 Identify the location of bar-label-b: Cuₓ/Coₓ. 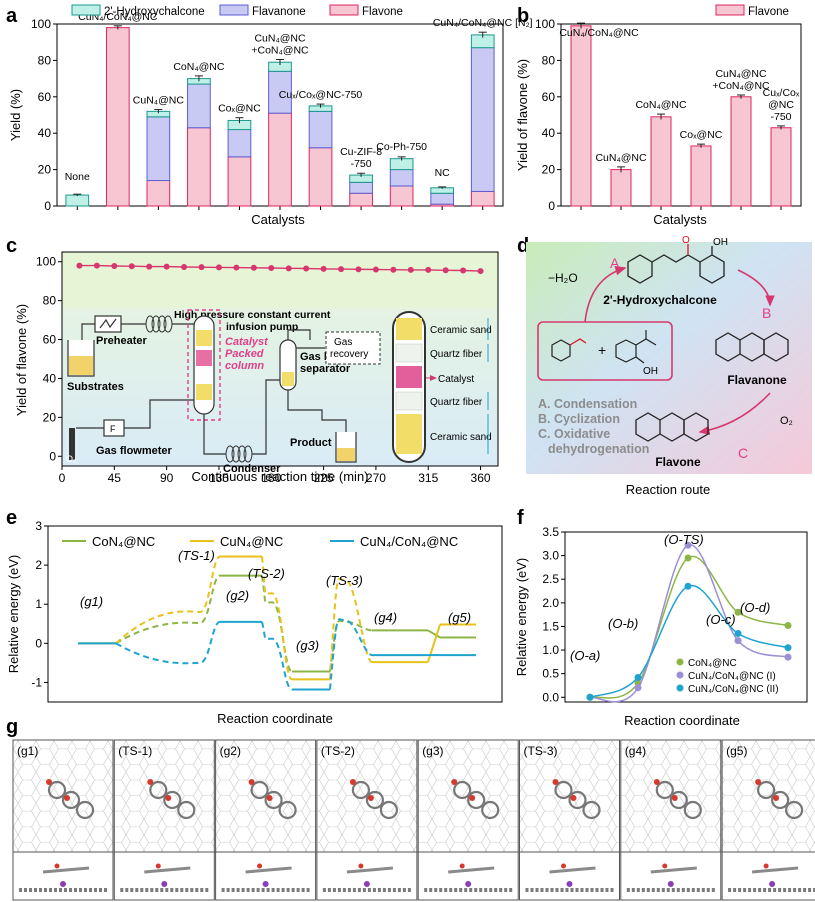
(781, 93).